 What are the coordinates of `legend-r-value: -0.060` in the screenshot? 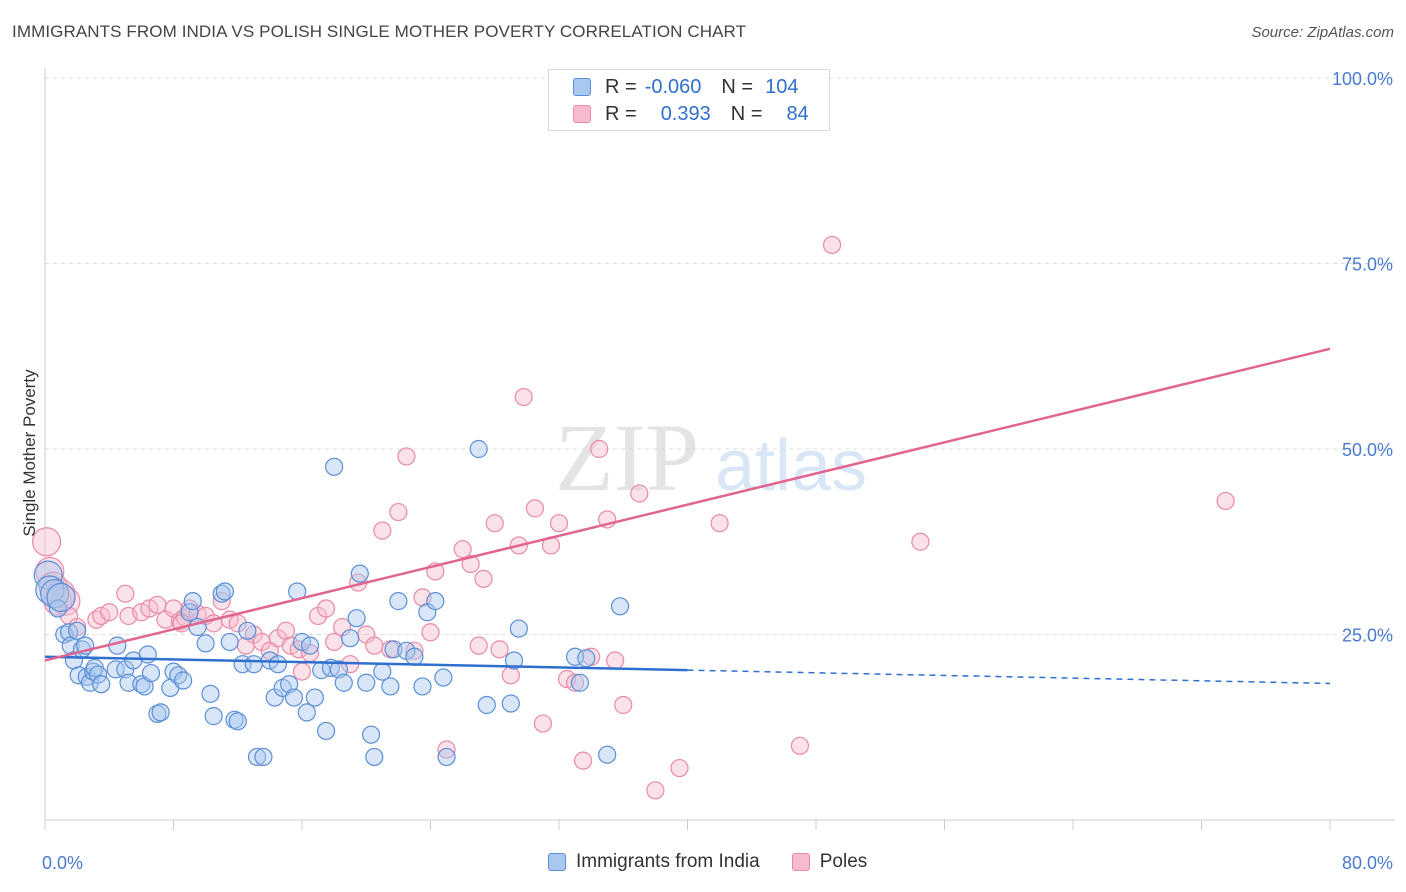 It's located at (673, 86).